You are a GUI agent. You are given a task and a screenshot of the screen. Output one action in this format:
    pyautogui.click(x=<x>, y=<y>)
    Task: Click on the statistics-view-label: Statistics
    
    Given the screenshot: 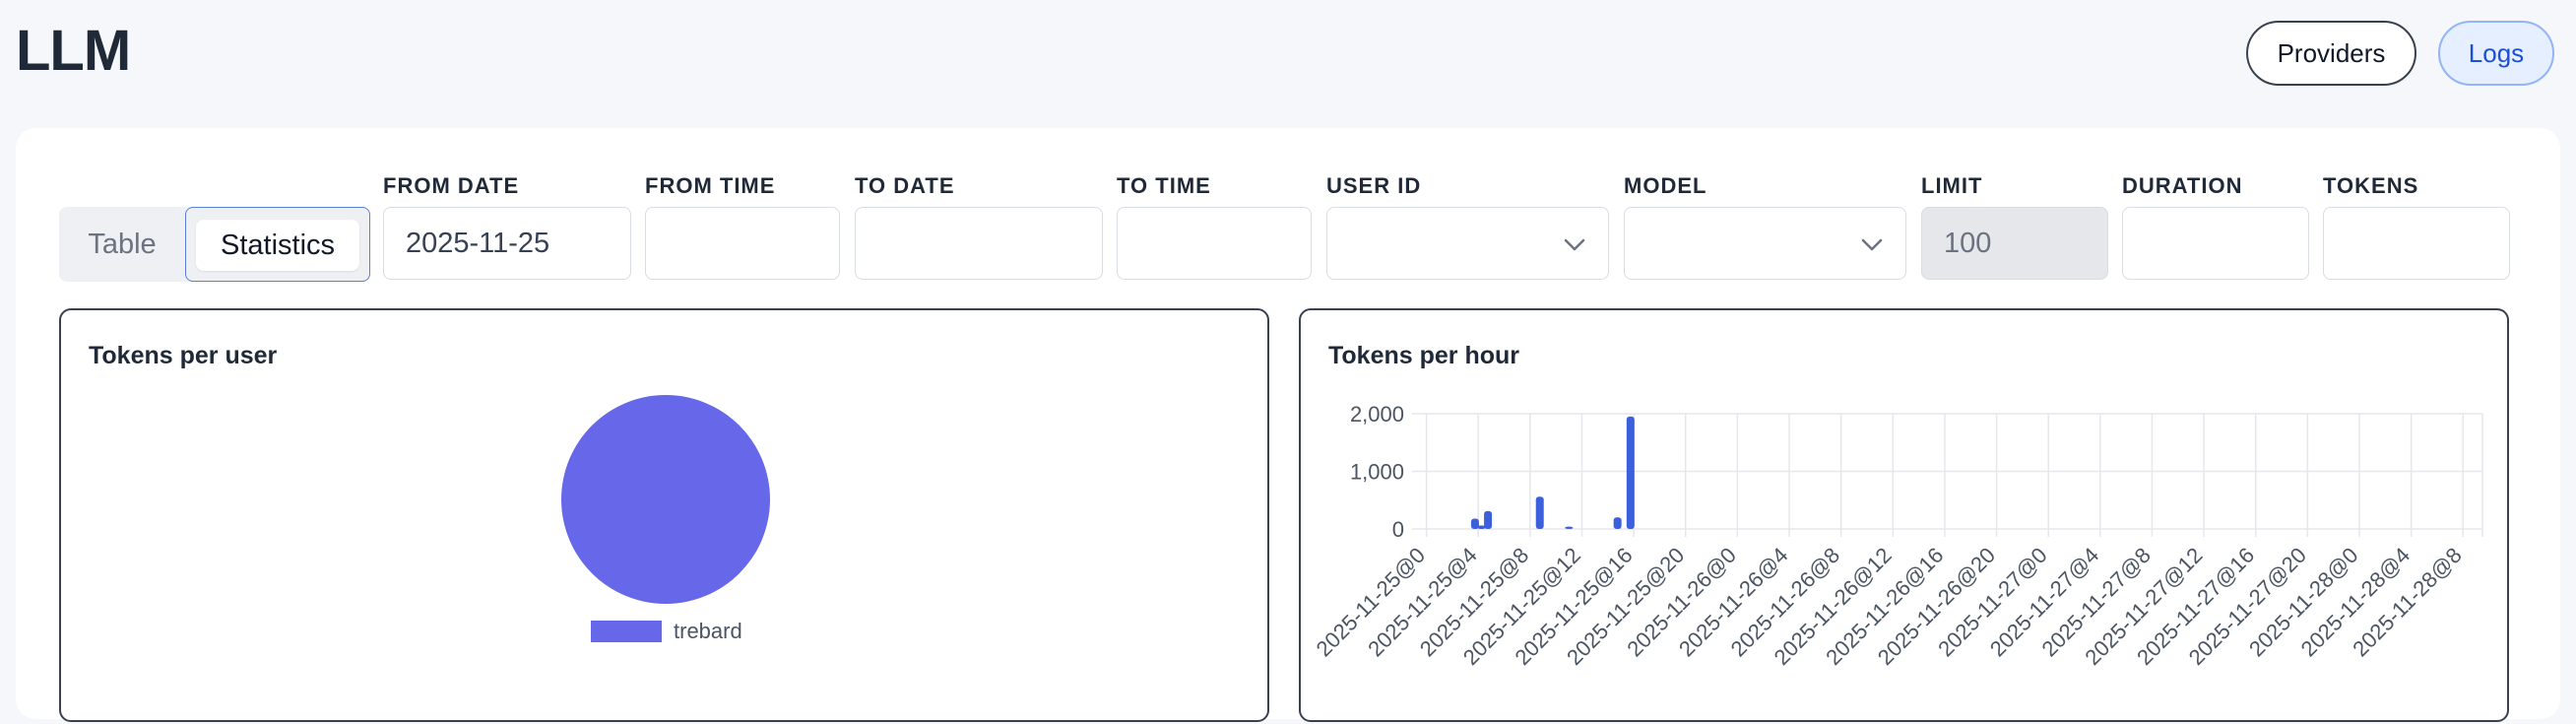 What is the action you would take?
    pyautogui.click(x=277, y=245)
    